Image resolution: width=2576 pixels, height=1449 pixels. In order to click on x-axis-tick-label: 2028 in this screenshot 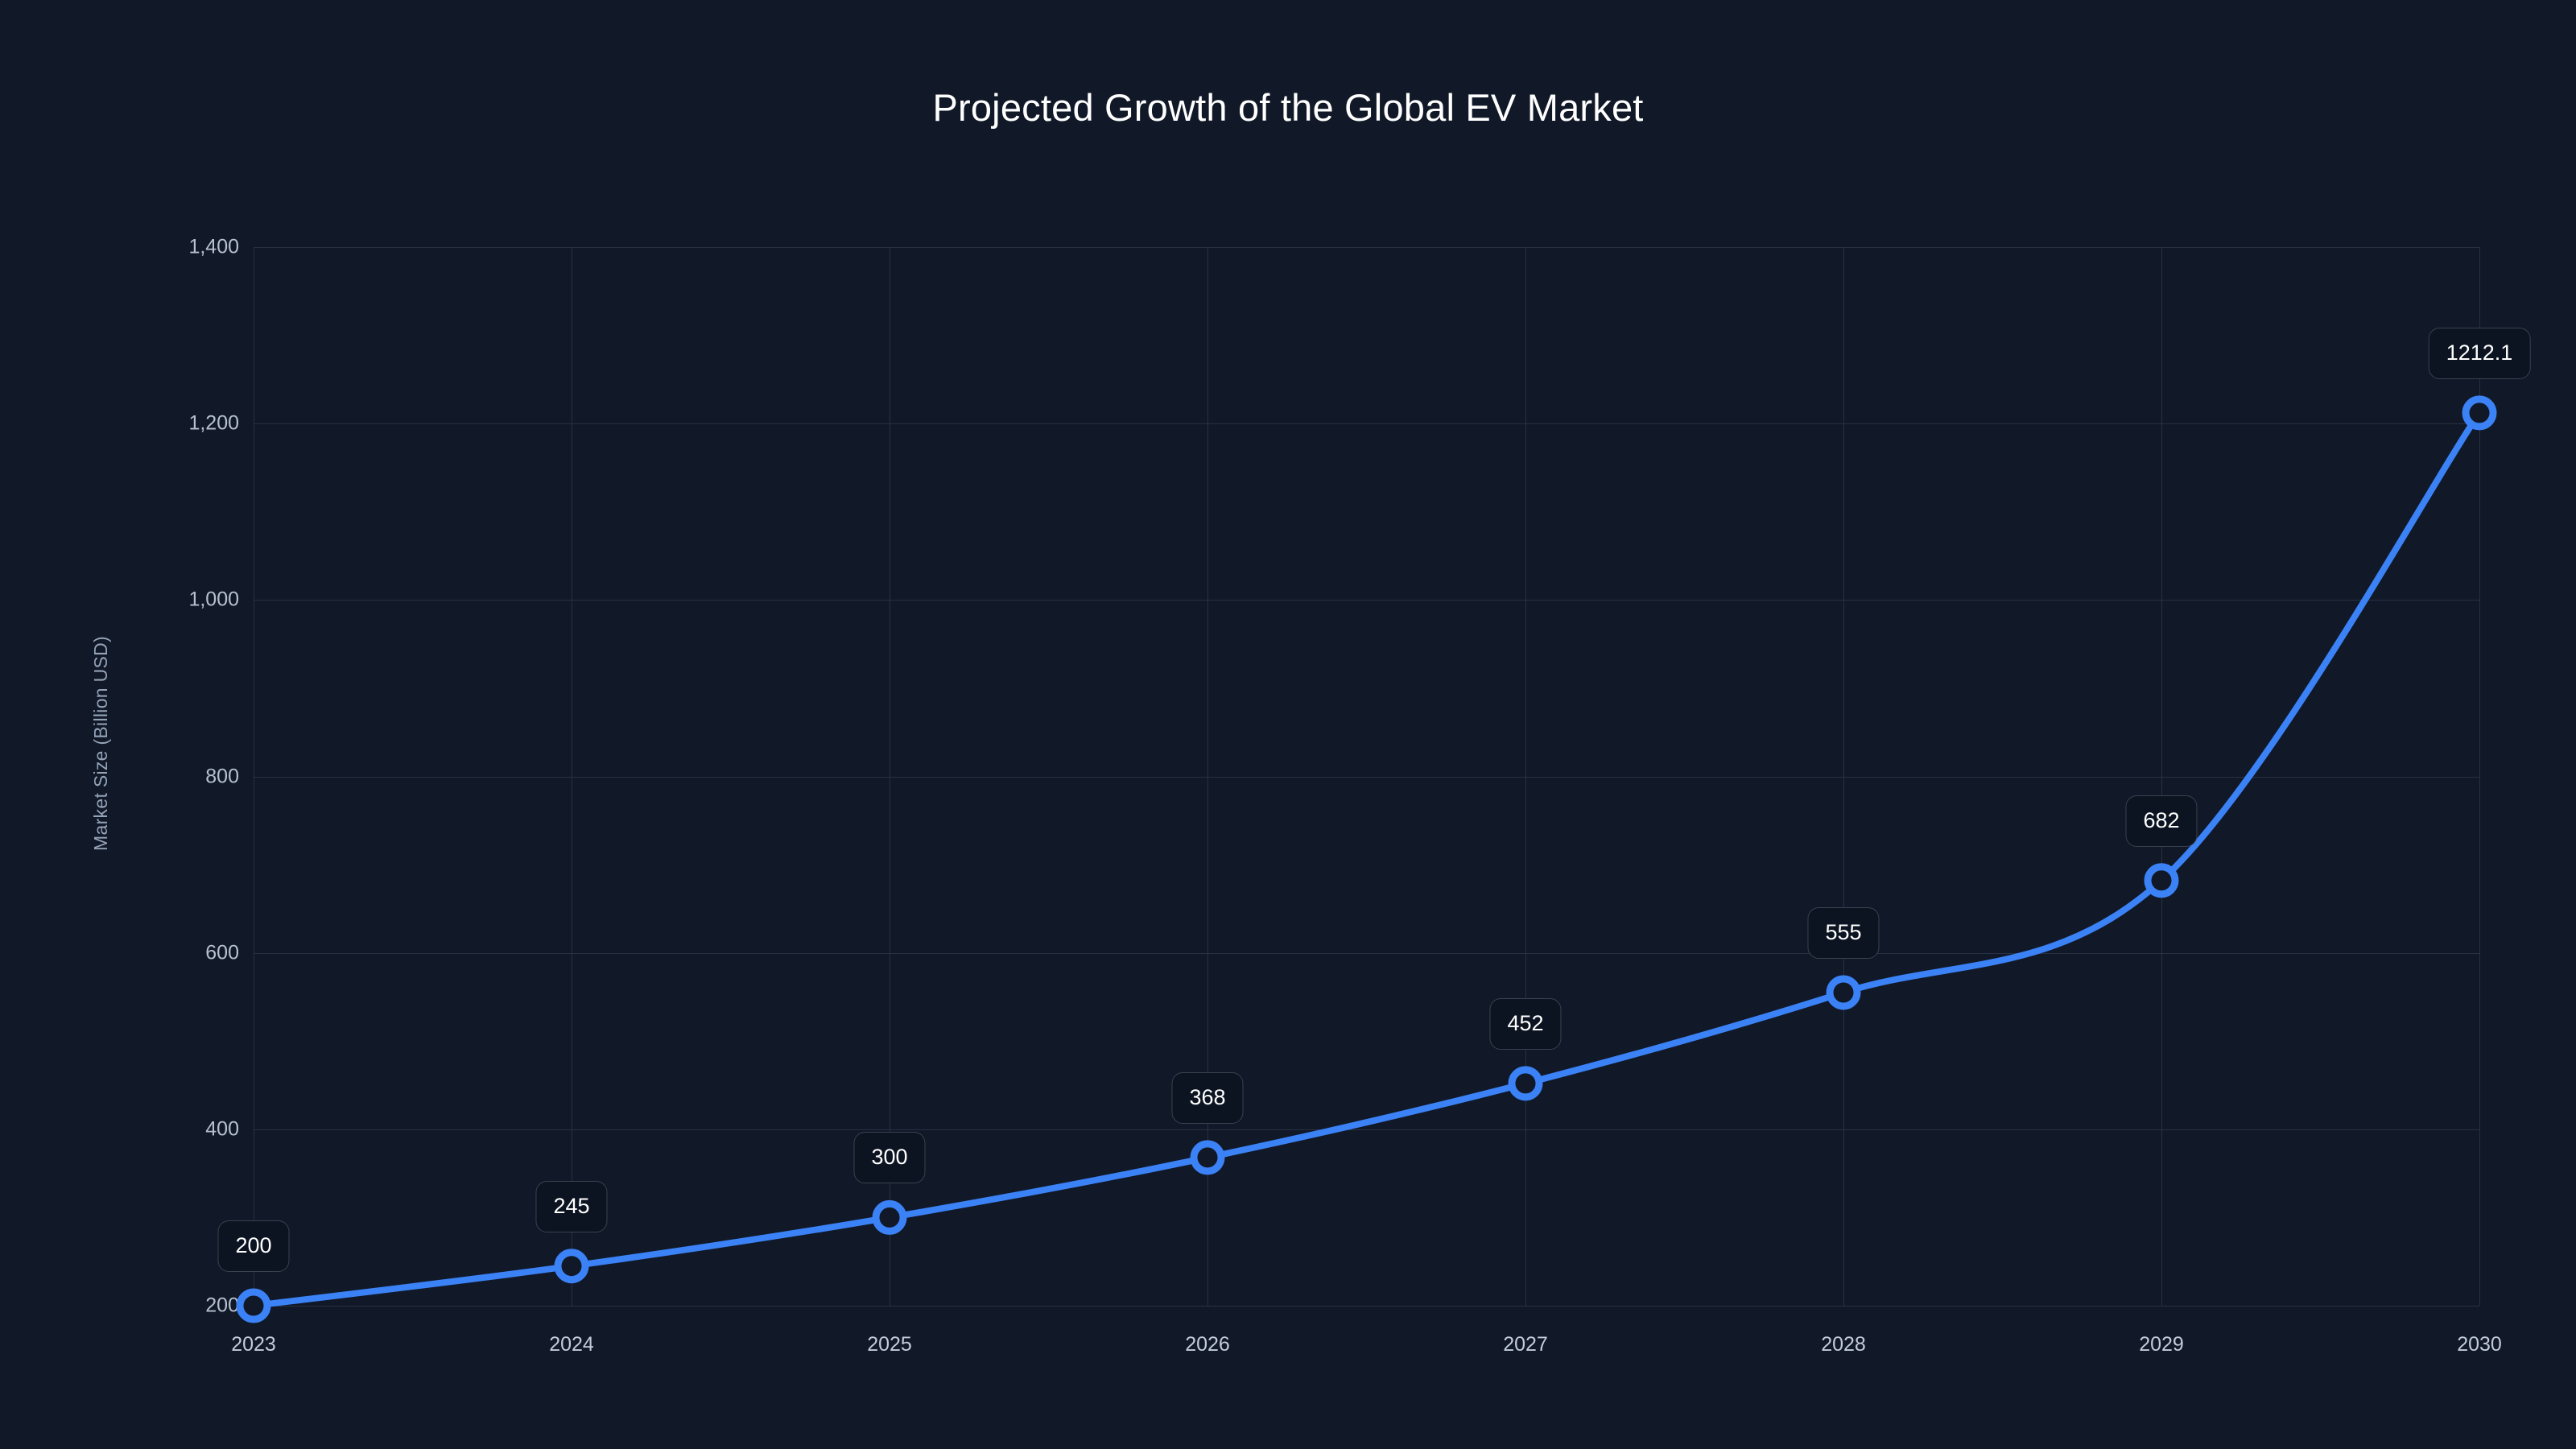, I will do `click(1844, 1344)`.